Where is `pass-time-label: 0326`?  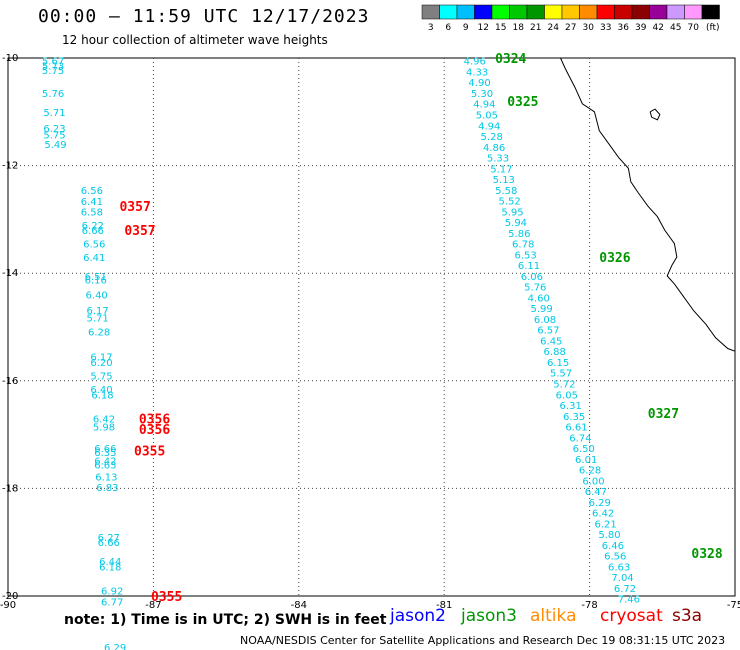 pass-time-label: 0326 is located at coordinates (614, 258).